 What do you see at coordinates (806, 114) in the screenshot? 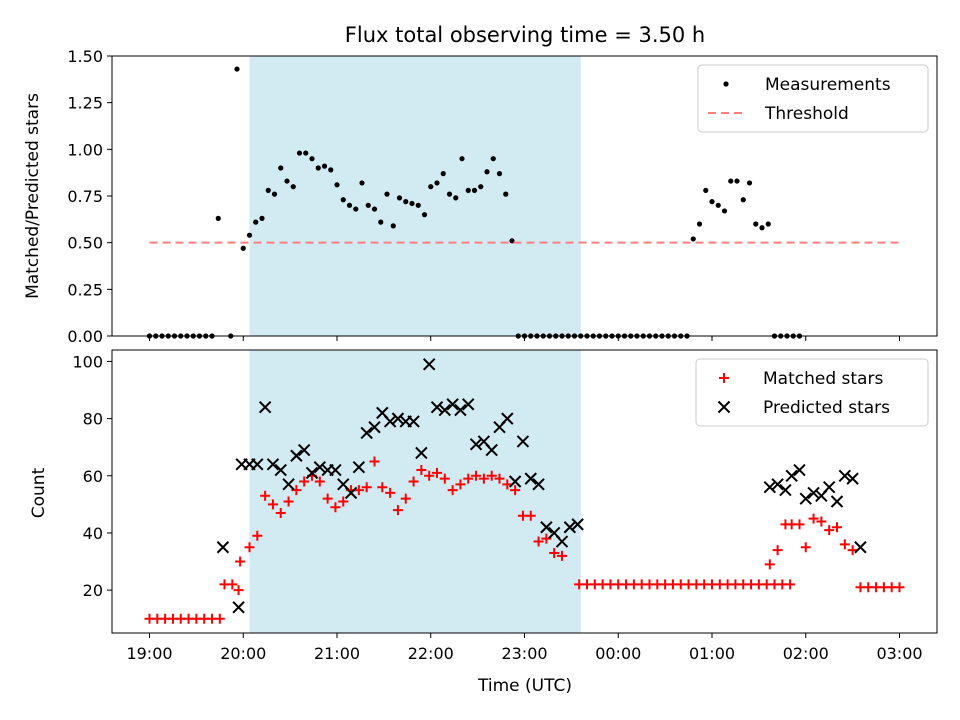
I see `legend-label: Threshold` at bounding box center [806, 114].